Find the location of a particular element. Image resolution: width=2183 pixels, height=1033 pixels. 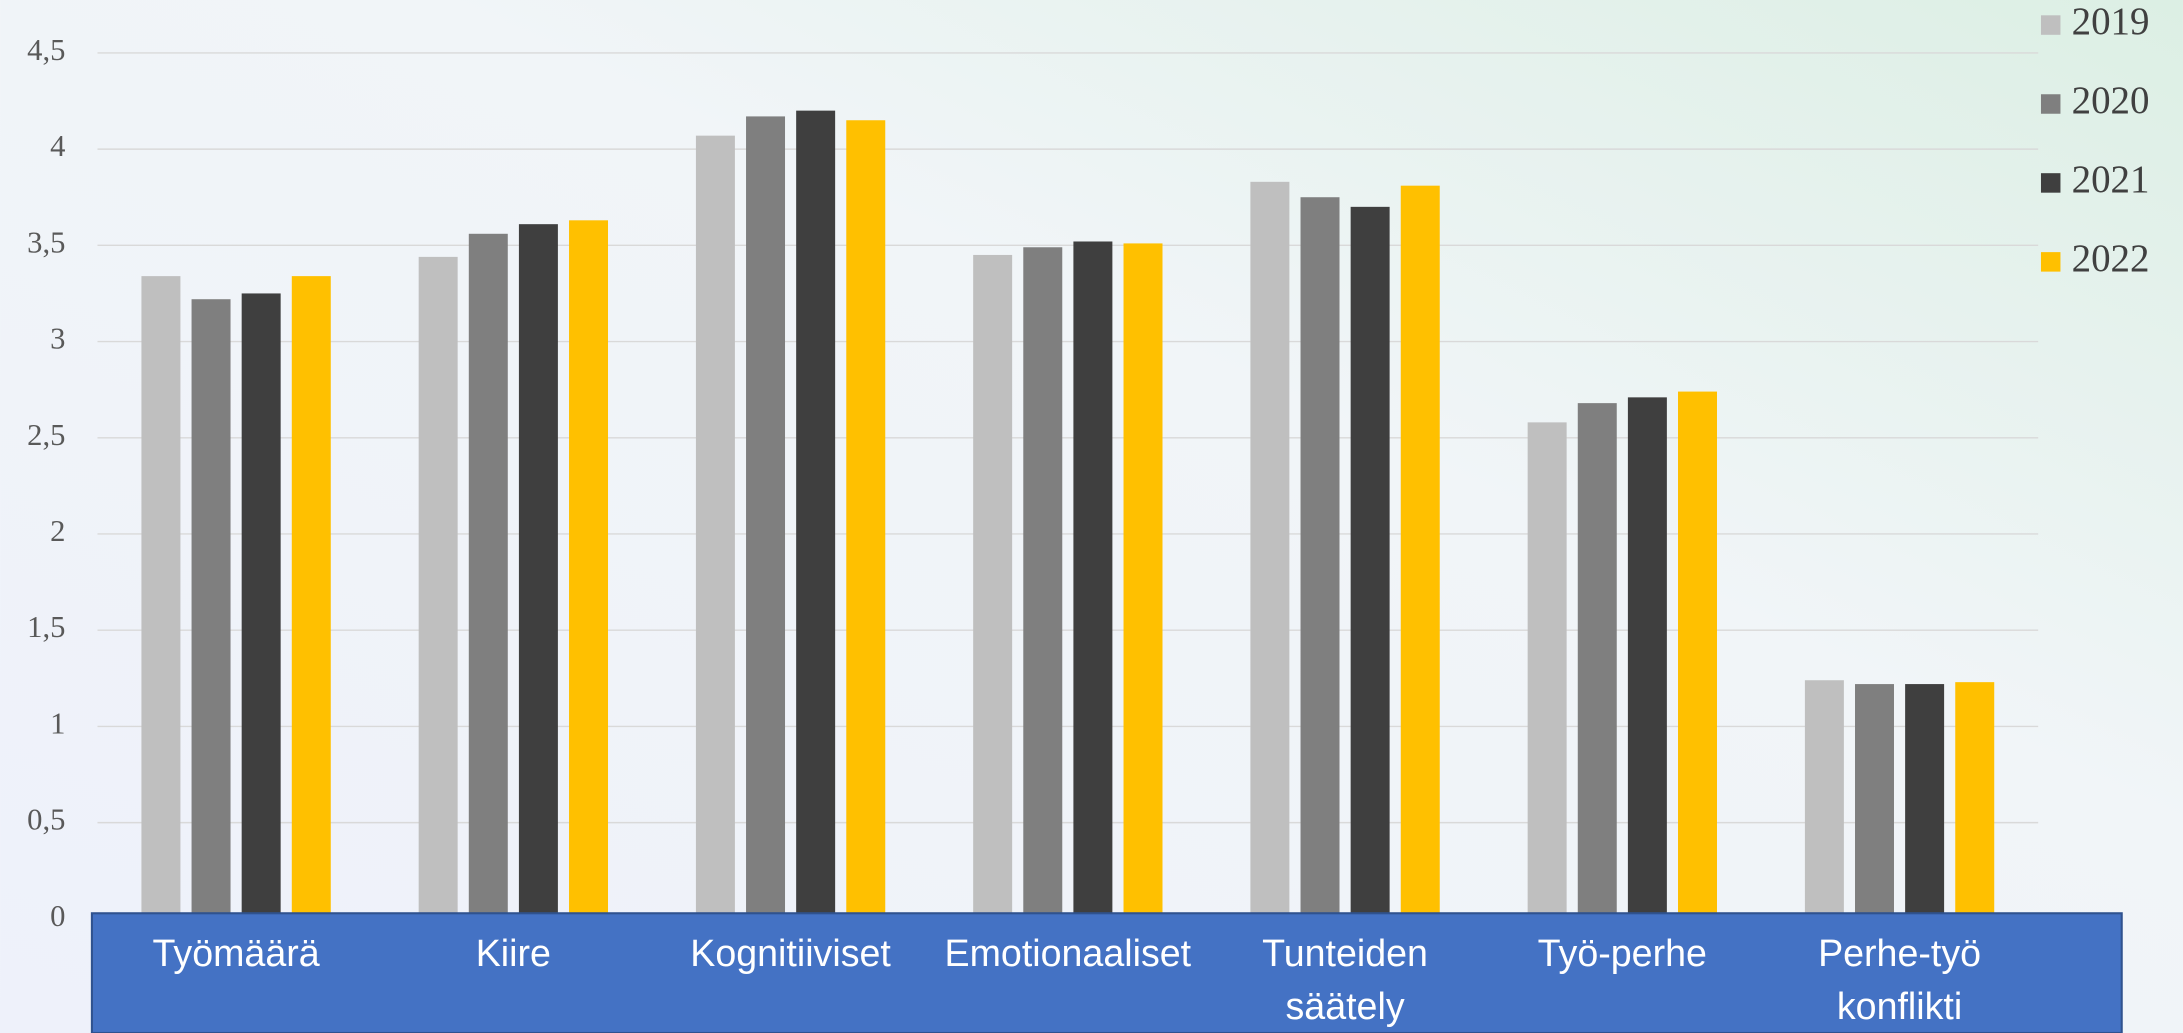

y-tick-label: 3,5 is located at coordinates (46, 242).